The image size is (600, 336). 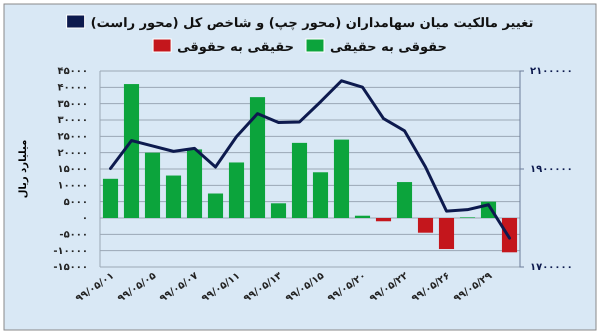 What do you see at coordinates (76, 202) in the screenshot?
I see `y-tick-label: ۵۰۰۰` at bounding box center [76, 202].